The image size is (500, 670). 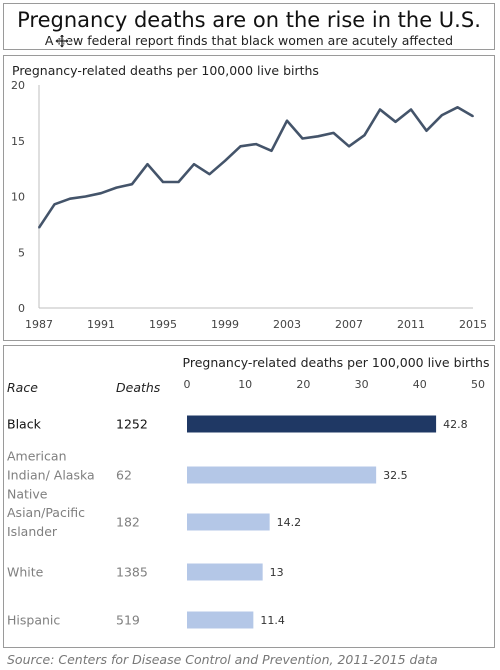 I want to click on move-cursor-icon, so click(x=62, y=41).